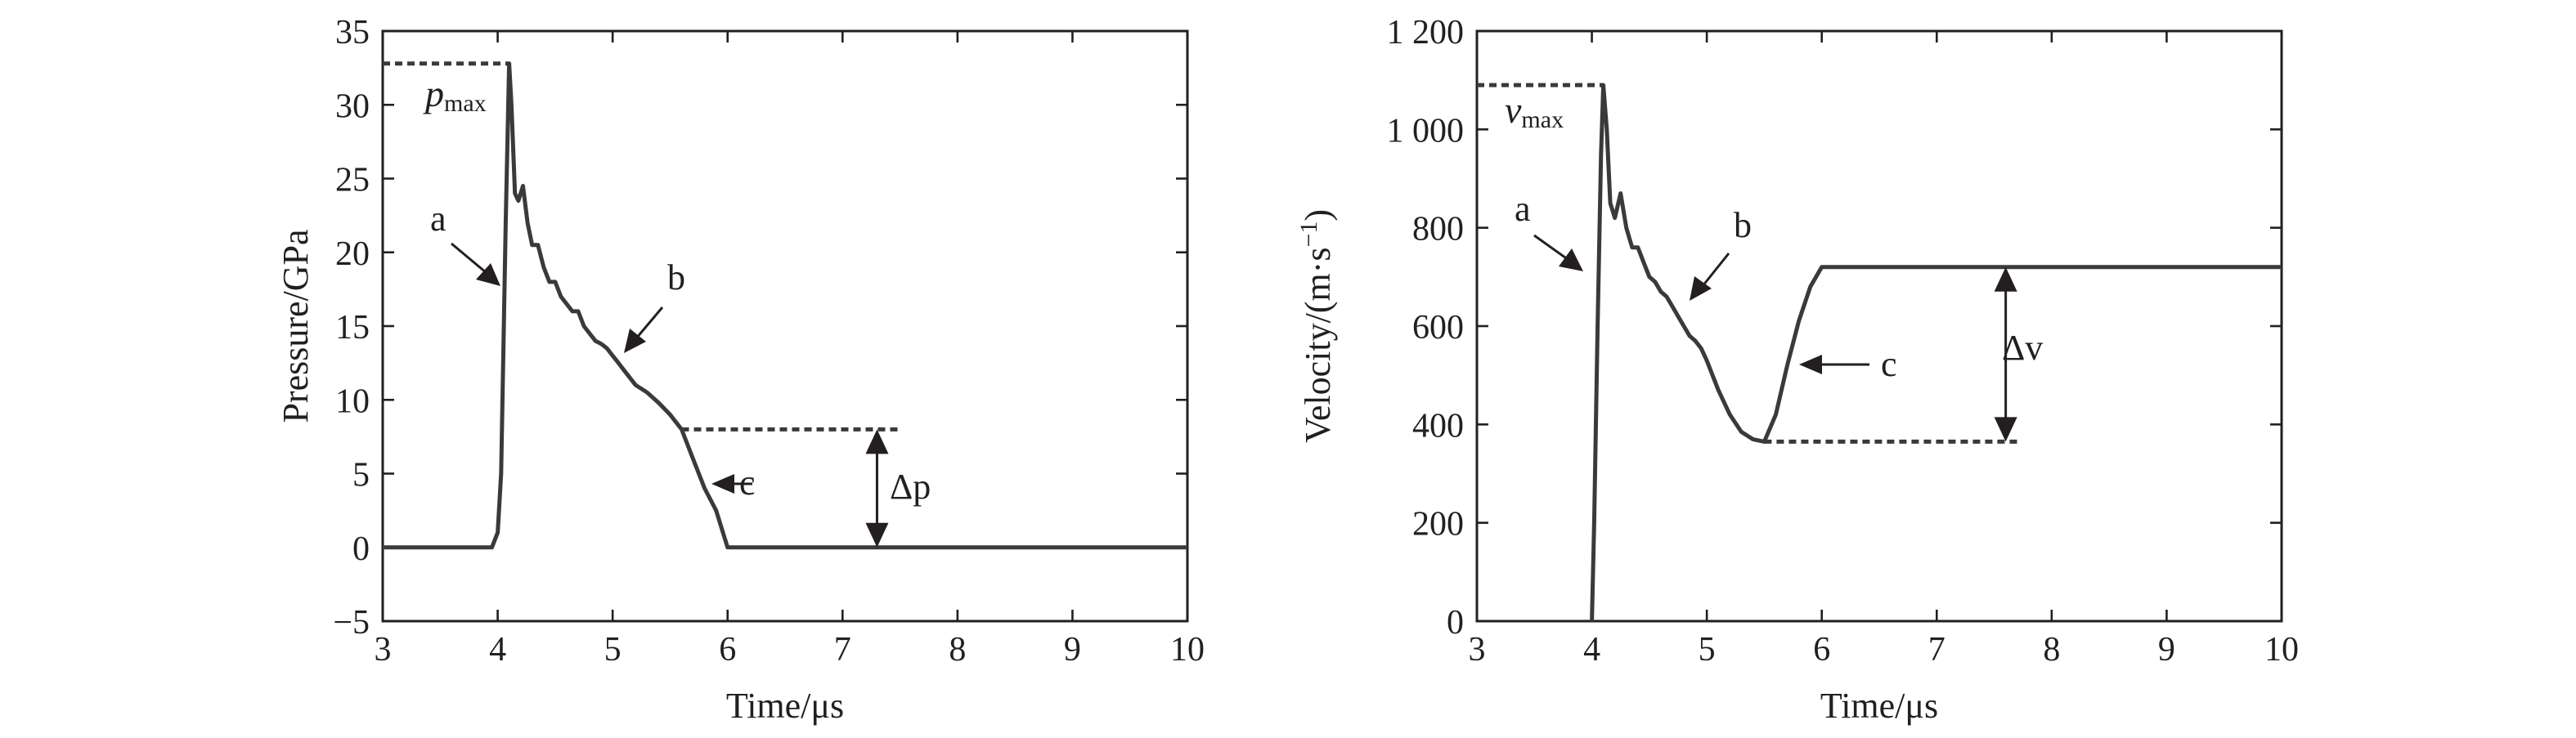 The width and height of the screenshot is (2576, 738). Describe the element at coordinates (1810, 364) in the screenshot. I see `velocity-c-arrow-head` at that location.